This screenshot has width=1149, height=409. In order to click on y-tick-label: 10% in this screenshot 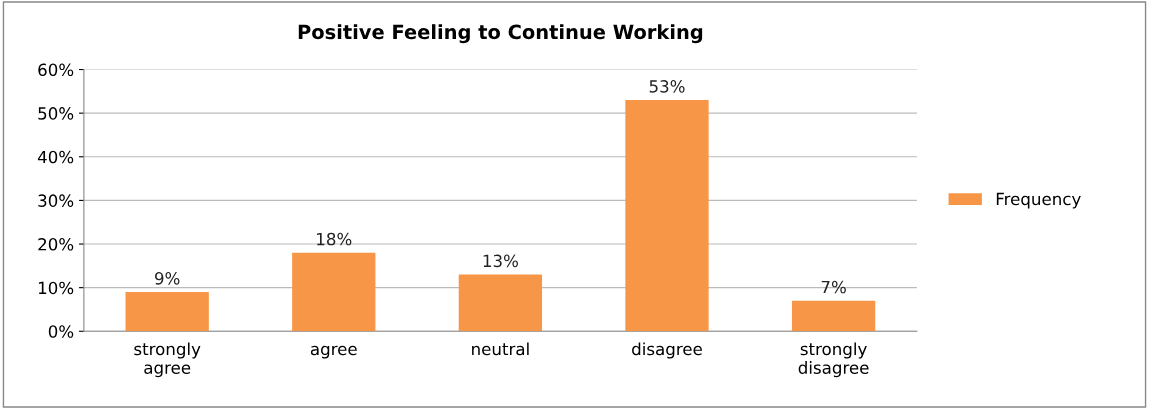, I will do `click(56, 288)`.